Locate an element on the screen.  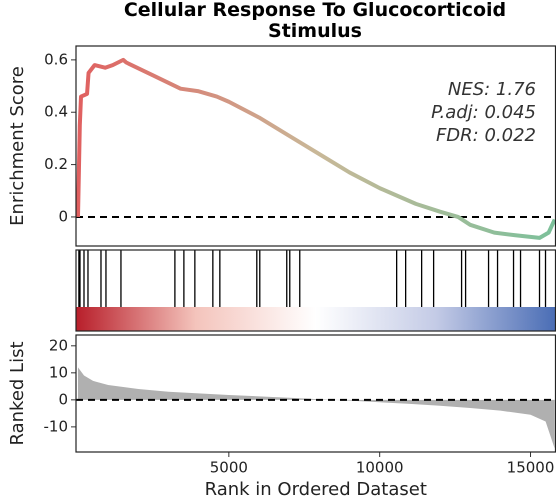
ranked-area is located at coordinates (316, 408).